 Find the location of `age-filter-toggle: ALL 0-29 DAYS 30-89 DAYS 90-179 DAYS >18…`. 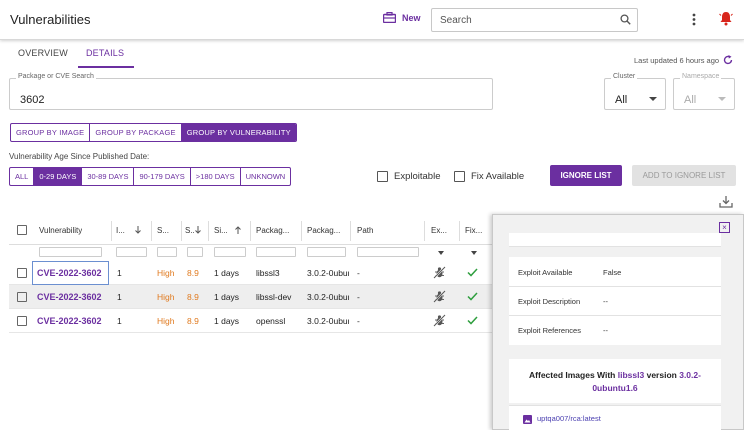

age-filter-toggle: ALL 0-29 DAYS 30-89 DAYS 90-179 DAYS >18… is located at coordinates (150, 176).